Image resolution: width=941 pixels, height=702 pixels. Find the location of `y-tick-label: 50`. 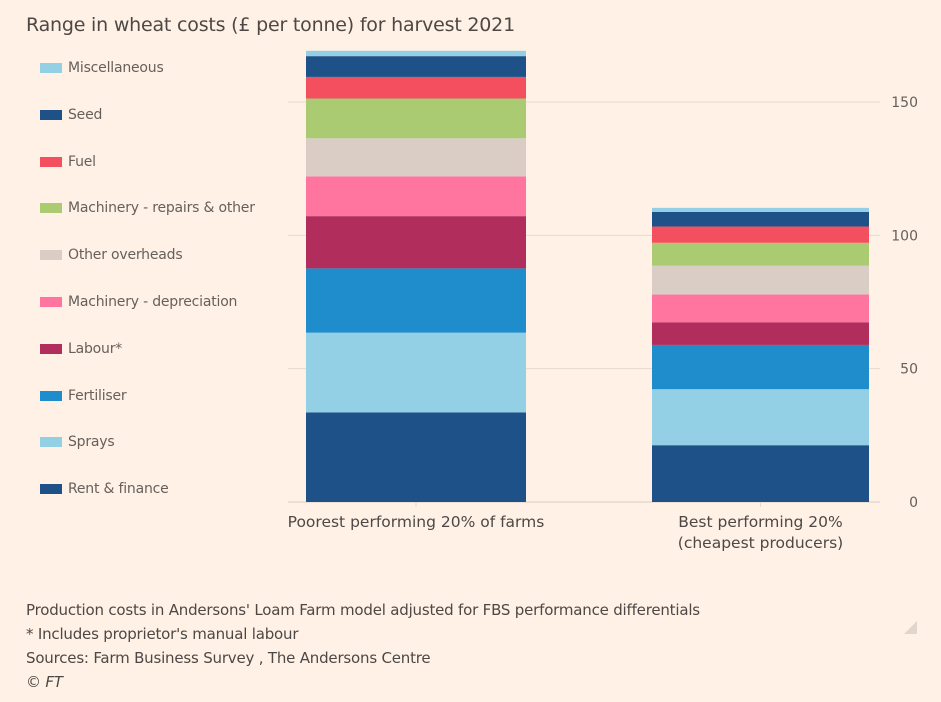

y-tick-label: 50 is located at coordinates (909, 370).